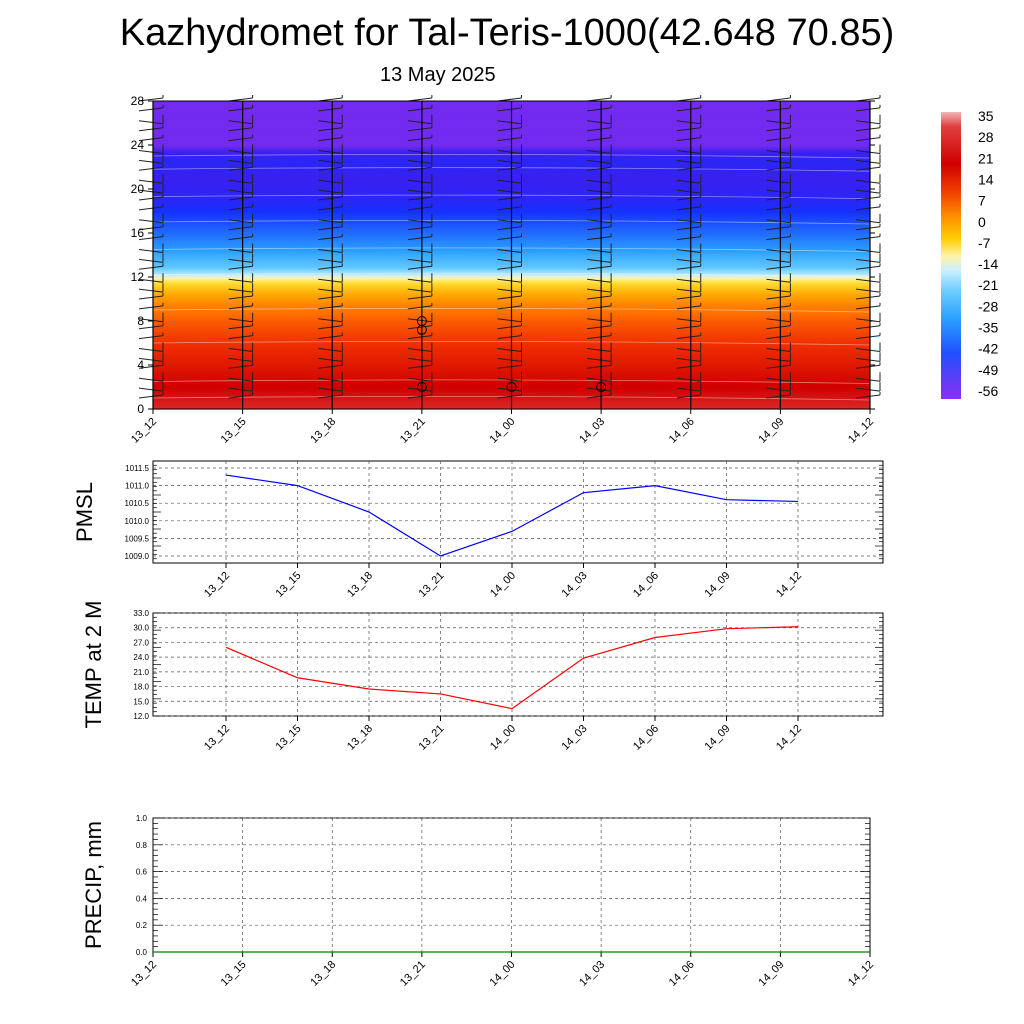 The height and width of the screenshot is (1024, 1024). Describe the element at coordinates (140, 321) in the screenshot. I see `y-tick-label: 8` at that location.